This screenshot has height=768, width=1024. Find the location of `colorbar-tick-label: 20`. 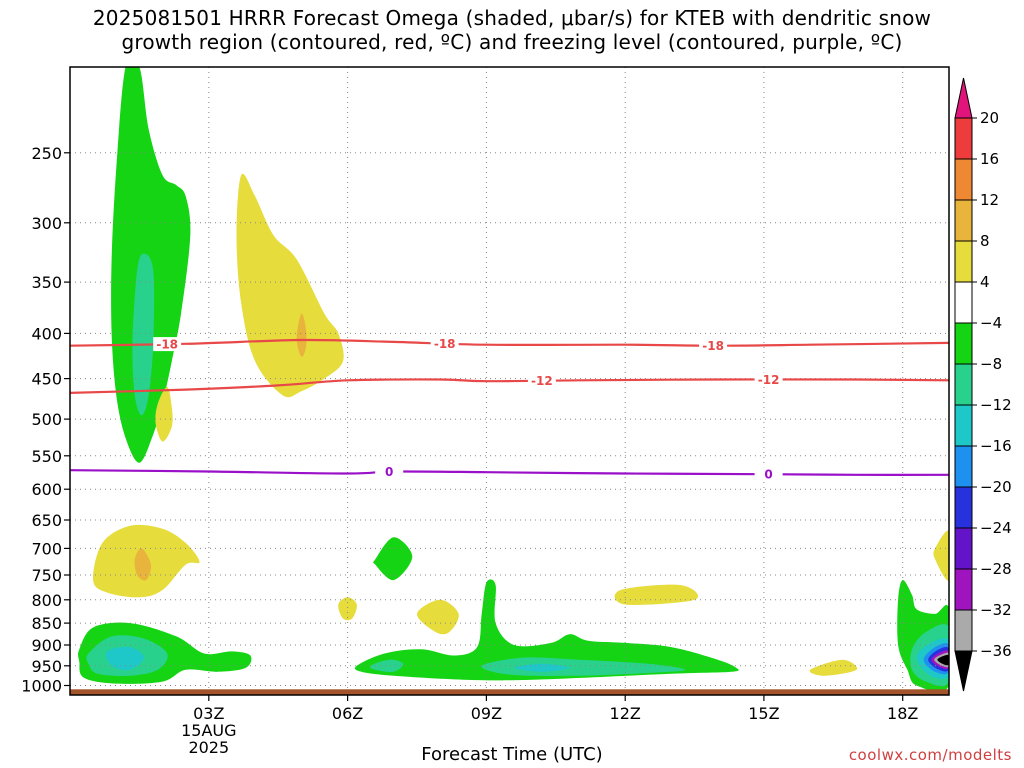

colorbar-tick-label: 20 is located at coordinates (989, 118).